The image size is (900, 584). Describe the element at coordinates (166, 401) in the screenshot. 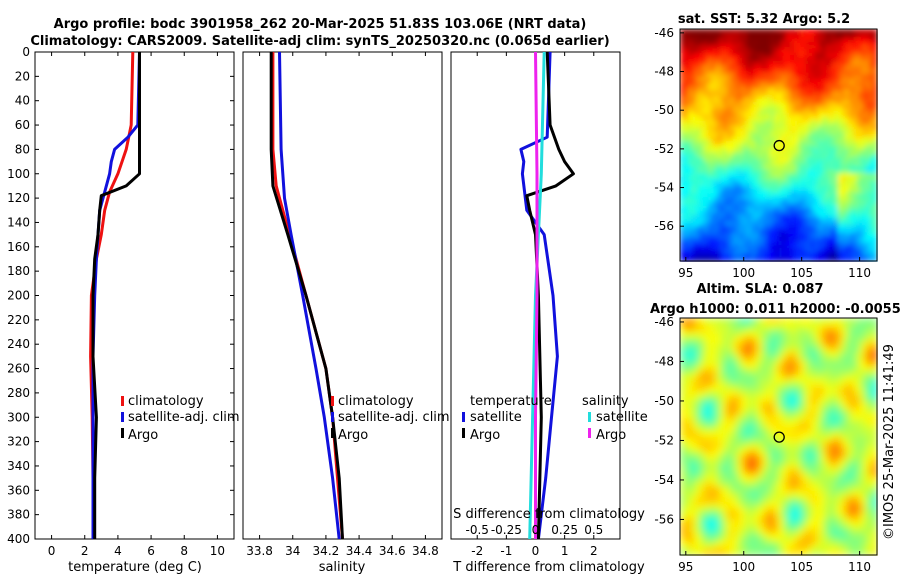

I see `legend-climatology: climatology` at that location.